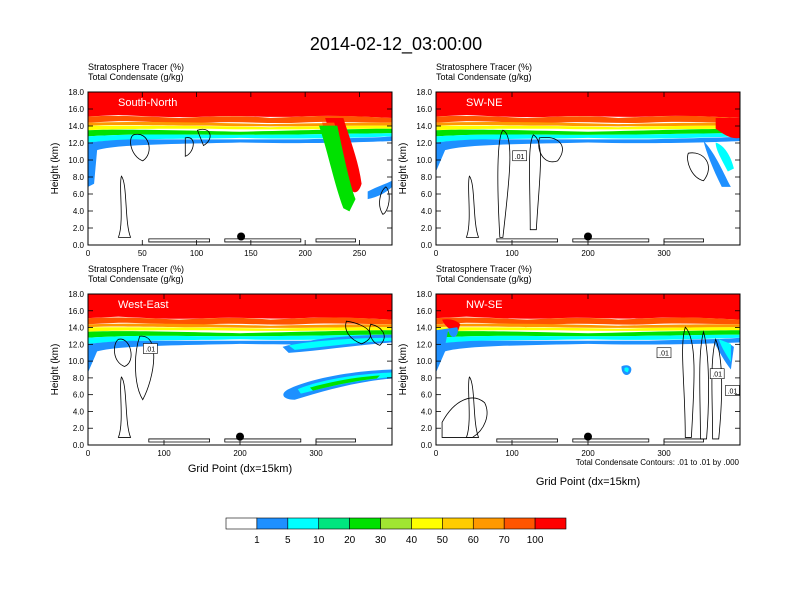  Describe the element at coordinates (240, 168) in the screenshot. I see `plot-frame` at that location.